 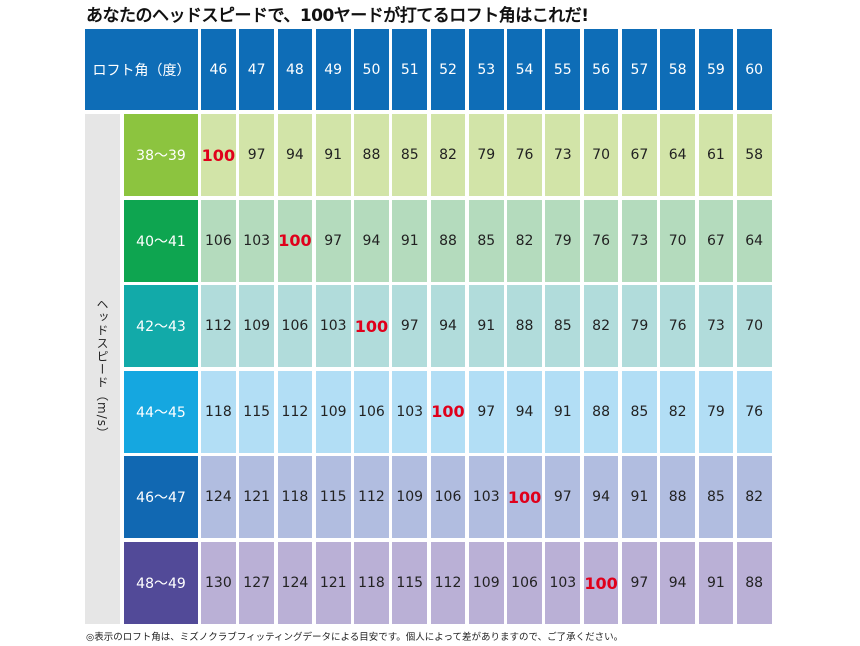 I want to click on table-cell: 127, so click(x=257, y=583).